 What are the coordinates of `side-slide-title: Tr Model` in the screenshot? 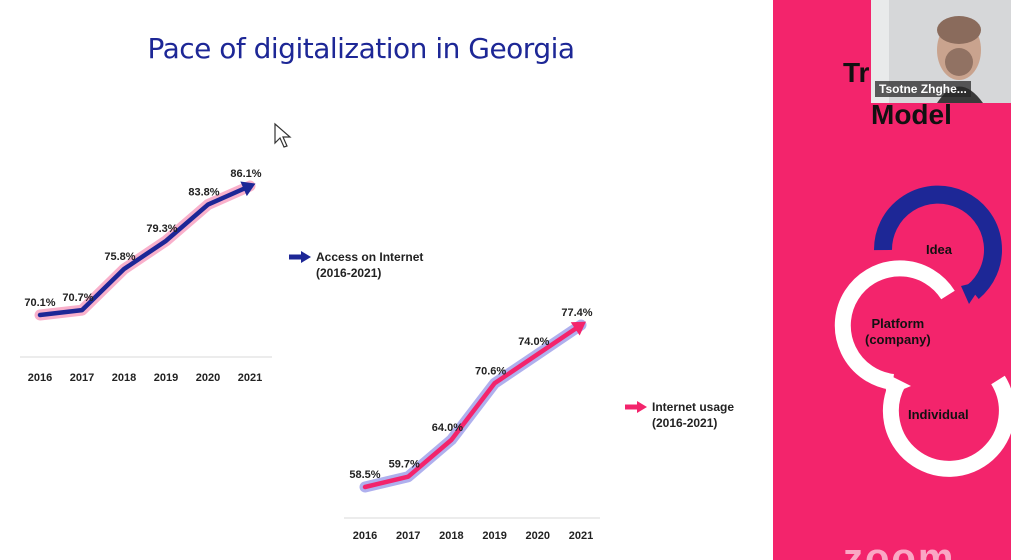 It's located at (897, 94).